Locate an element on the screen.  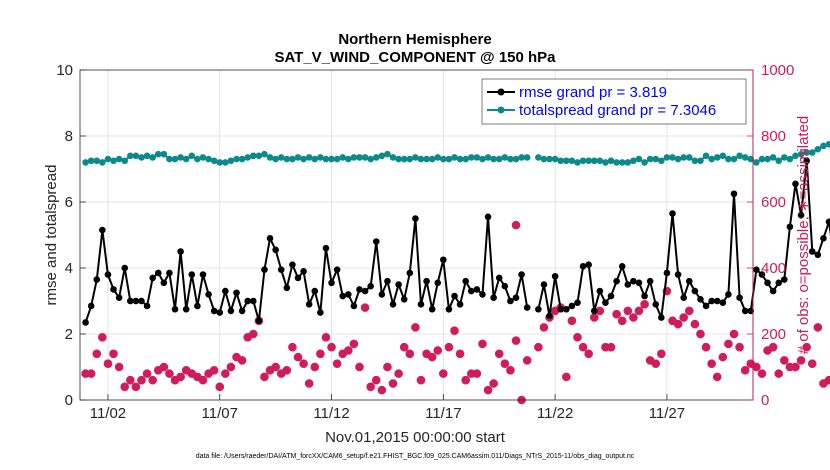
legend-entry-rmse: rmse grand pr = 3.819 is located at coordinates (593, 92).